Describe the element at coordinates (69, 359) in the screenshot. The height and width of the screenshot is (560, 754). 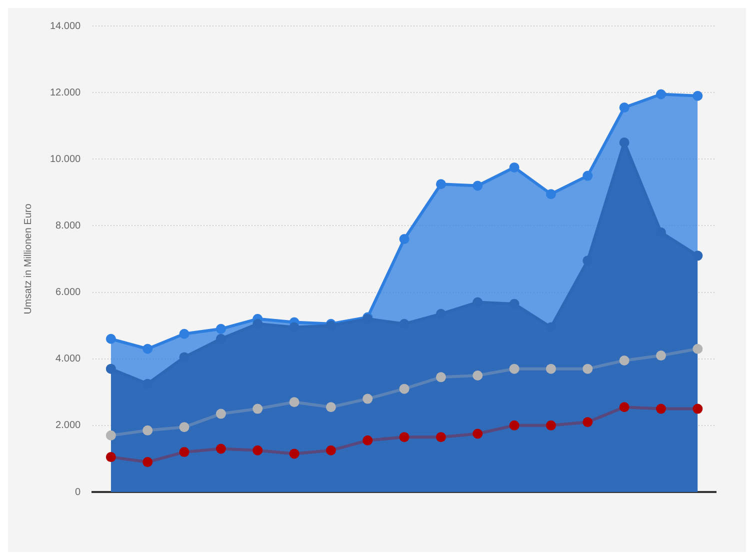
I see `y-tick-label: 4.000` at that location.